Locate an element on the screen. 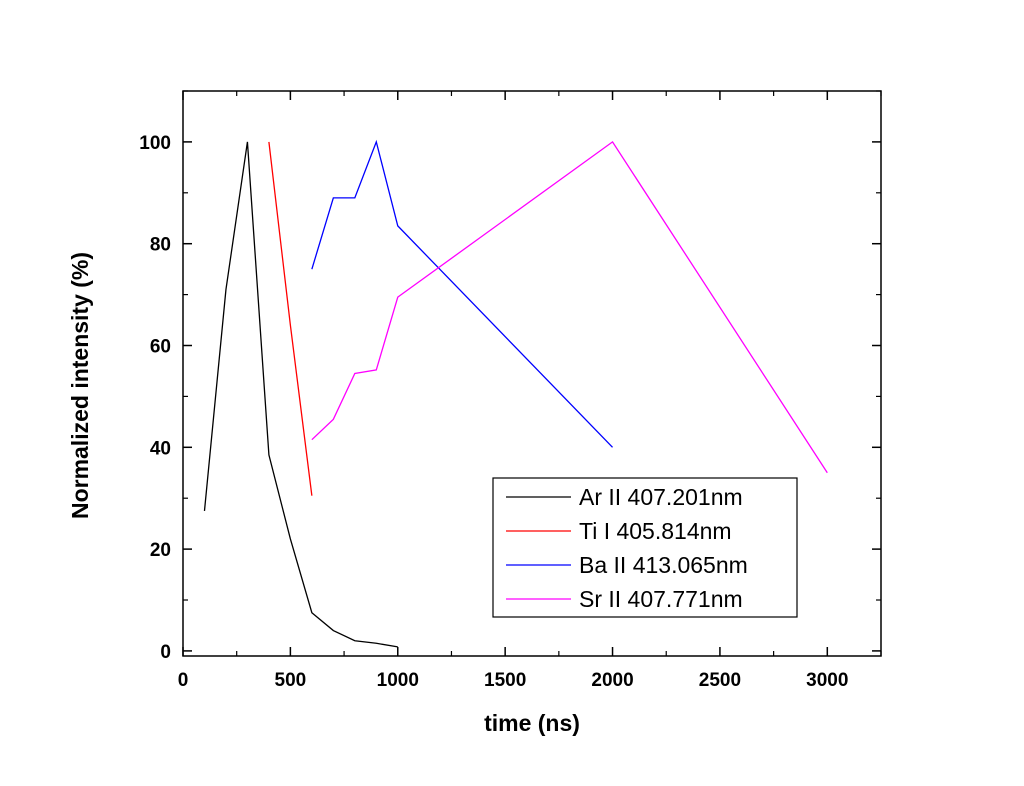  legend-label: Ar II 407.201nm is located at coordinates (661, 497).